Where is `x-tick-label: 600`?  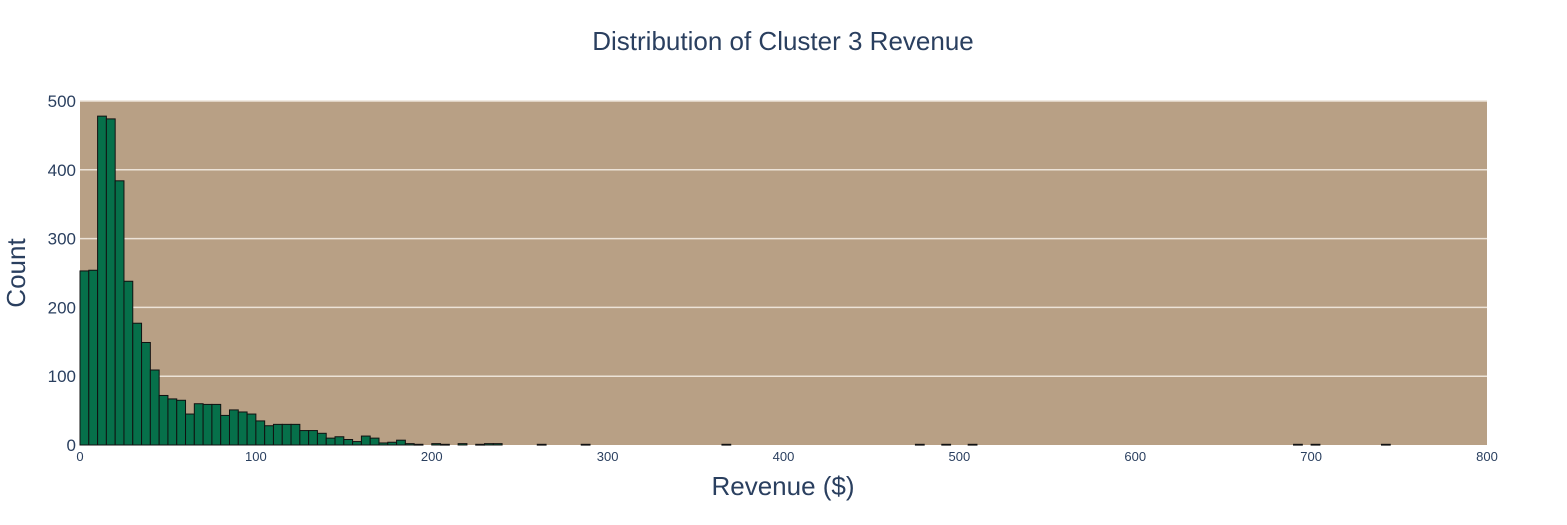
x-tick-label: 600 is located at coordinates (1135, 456).